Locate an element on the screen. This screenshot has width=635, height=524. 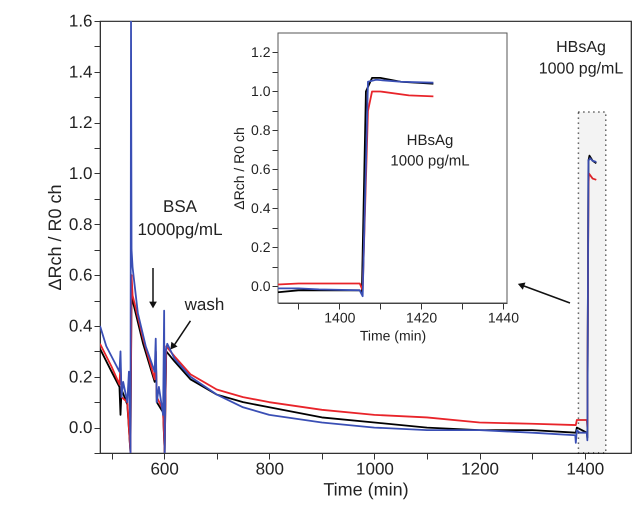
annotation: BSA 1000pg/mL is located at coordinates (180, 218).